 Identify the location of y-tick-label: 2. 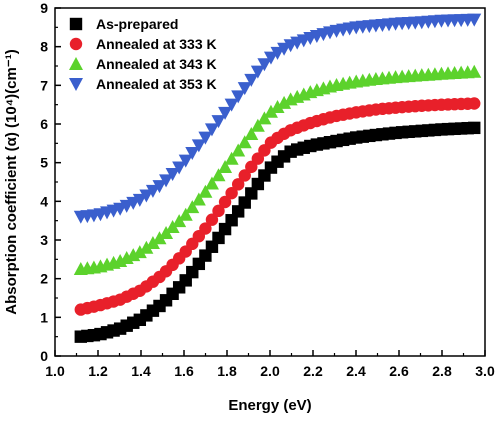
(44, 279).